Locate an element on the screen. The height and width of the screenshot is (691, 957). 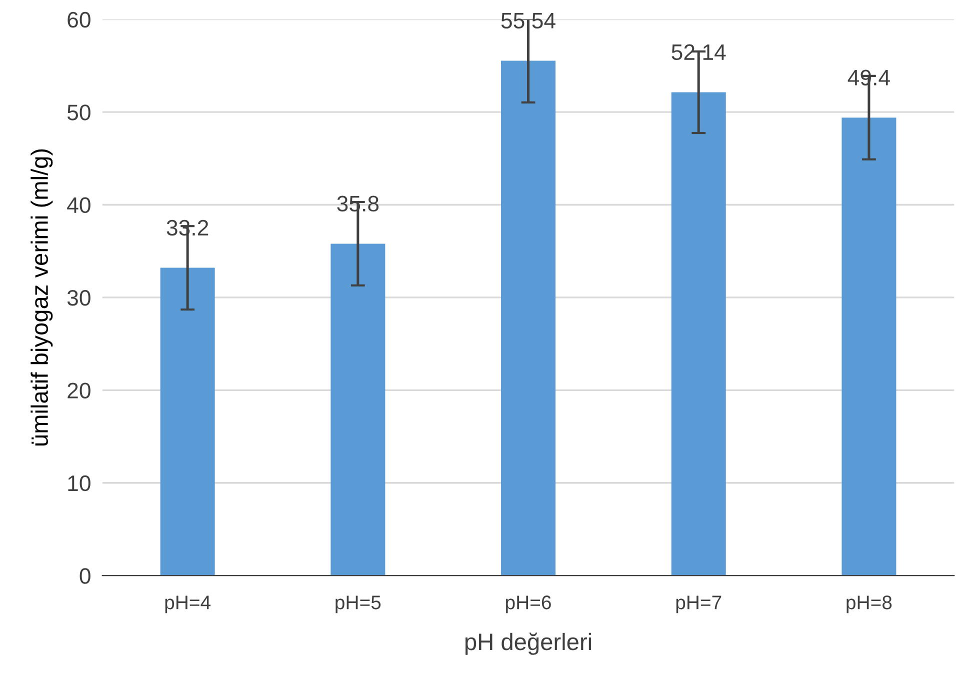
y-tick-label: 20 is located at coordinates (79, 390).